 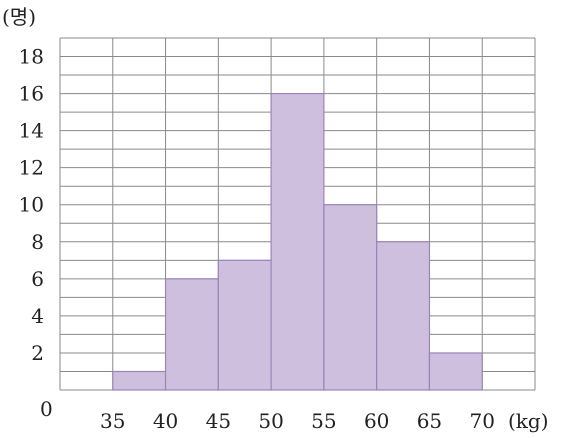 What do you see at coordinates (528, 421) in the screenshot?
I see `x-axis-unit: (kg)` at bounding box center [528, 421].